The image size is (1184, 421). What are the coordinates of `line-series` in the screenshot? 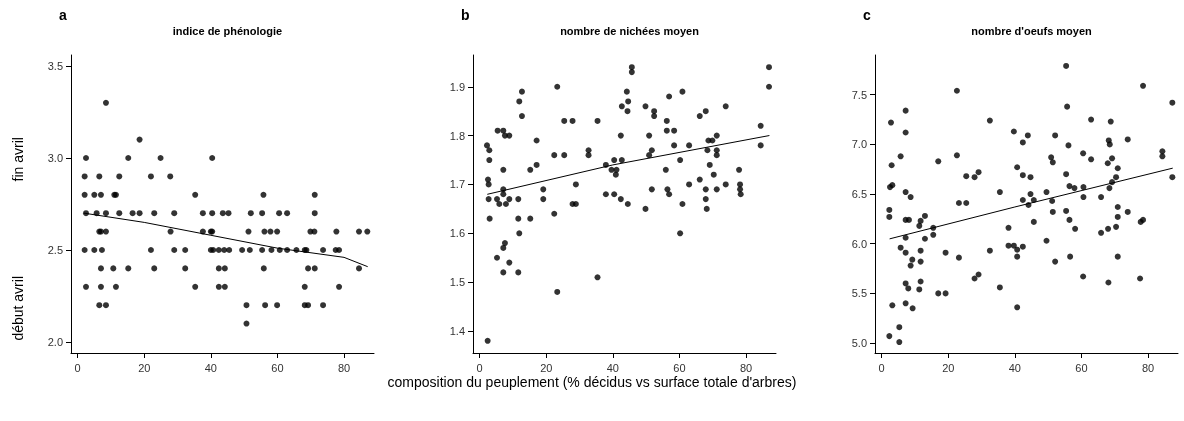 It's located at (225, 240).